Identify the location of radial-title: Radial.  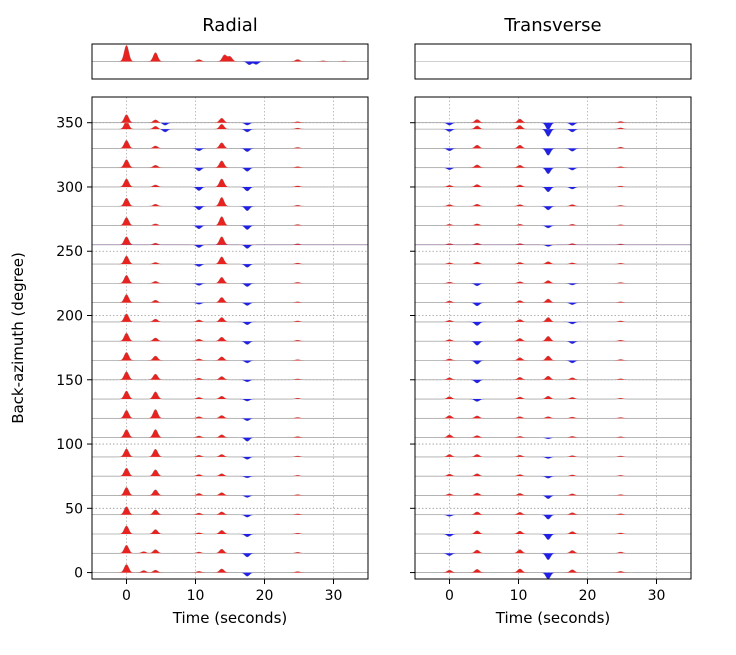
(230, 25).